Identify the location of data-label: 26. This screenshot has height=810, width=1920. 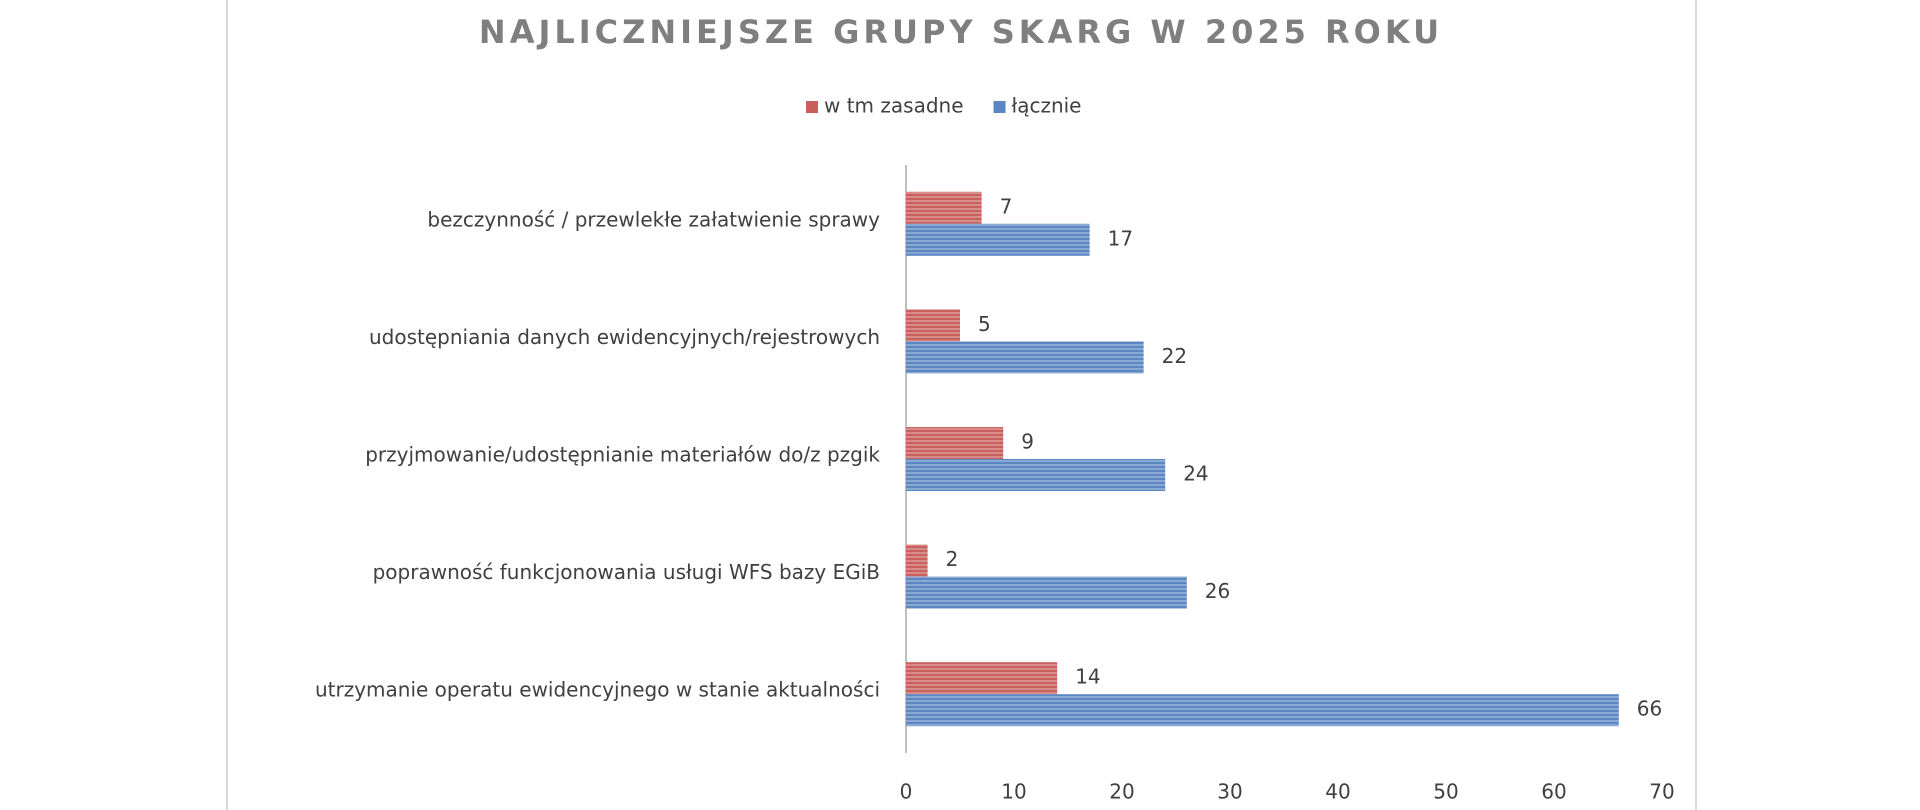
(1217, 591).